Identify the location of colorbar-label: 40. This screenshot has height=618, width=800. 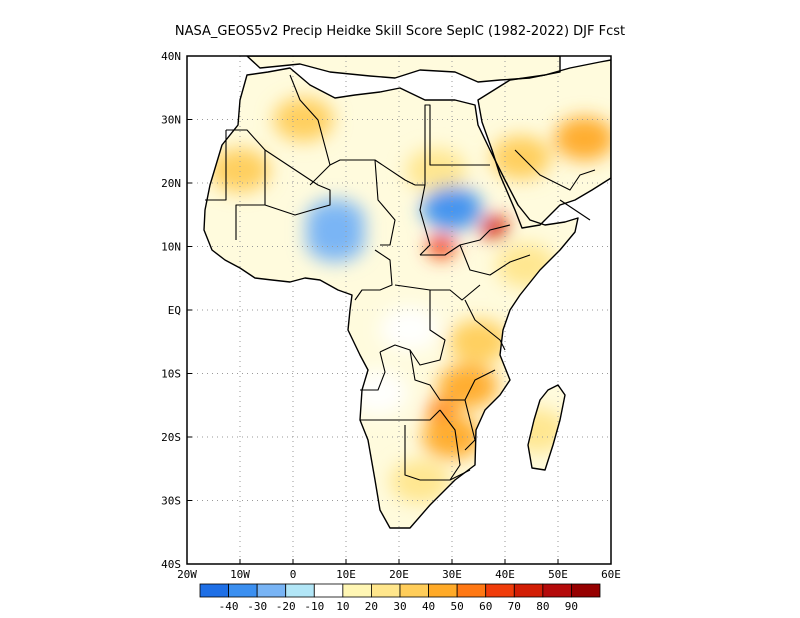
(428, 606).